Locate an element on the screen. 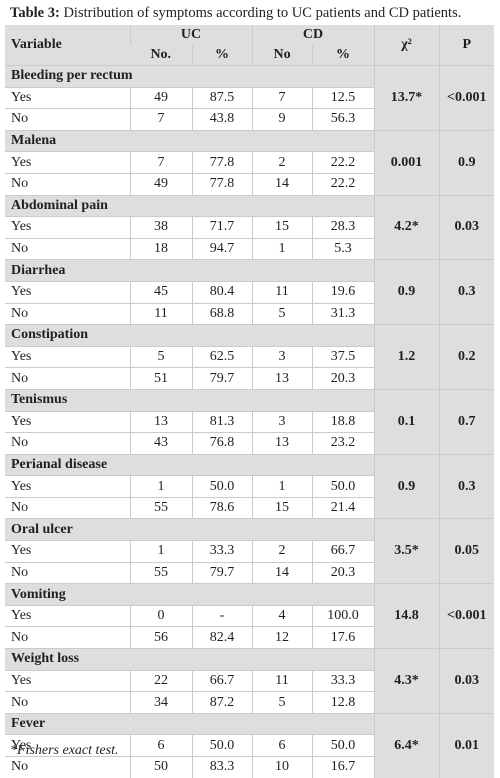 This screenshot has width=500, height=778. data-row: Yes 1 50.0 1 50.0 is located at coordinates (249, 486).